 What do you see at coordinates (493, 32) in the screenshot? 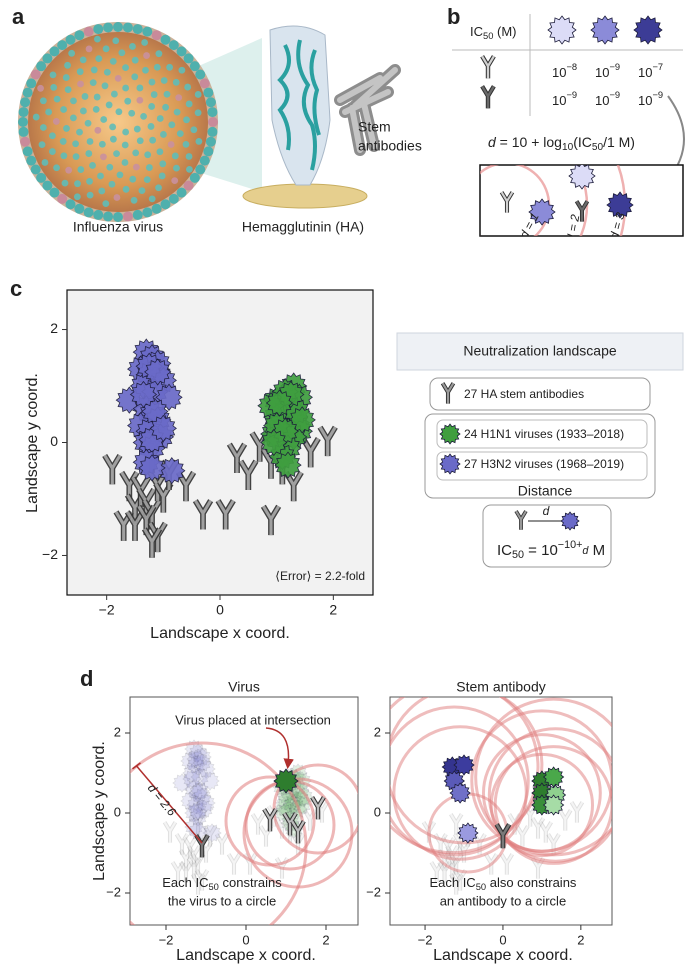
I see `table-header: IC50 (M)` at bounding box center [493, 32].